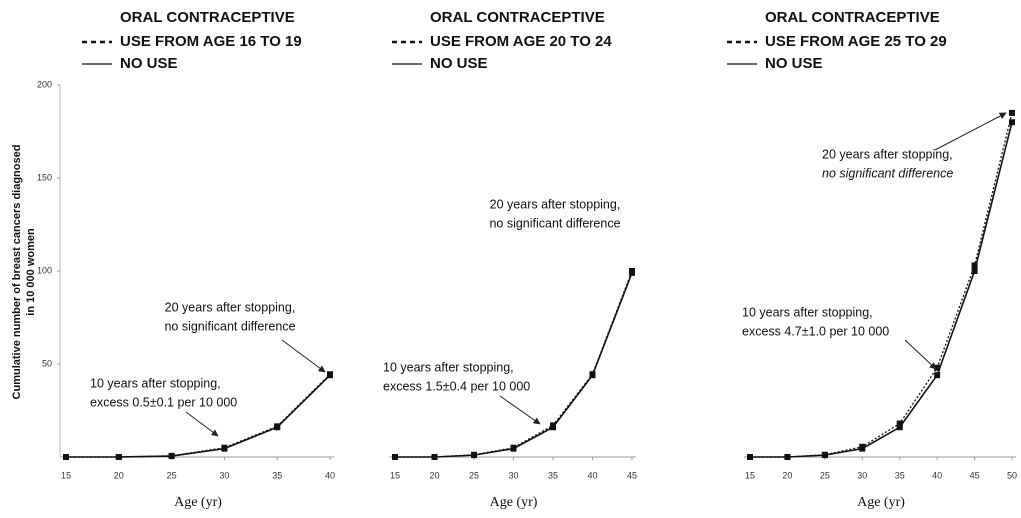 The width and height of the screenshot is (1021, 518). Describe the element at coordinates (31, 272) in the screenshot. I see `y-axis-label: in 10 000 women` at that location.